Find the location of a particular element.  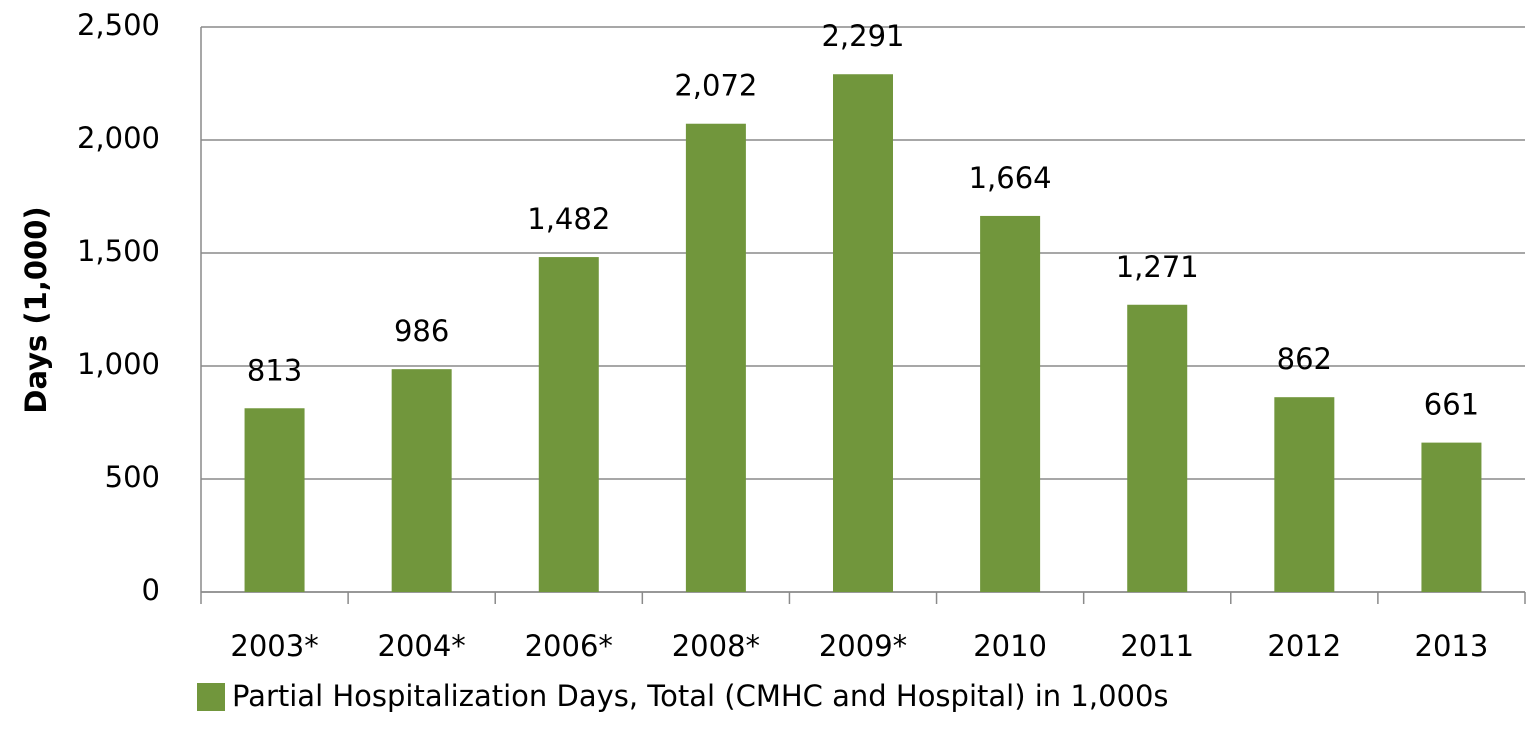

x-tick-label: 2003* is located at coordinates (274, 646).